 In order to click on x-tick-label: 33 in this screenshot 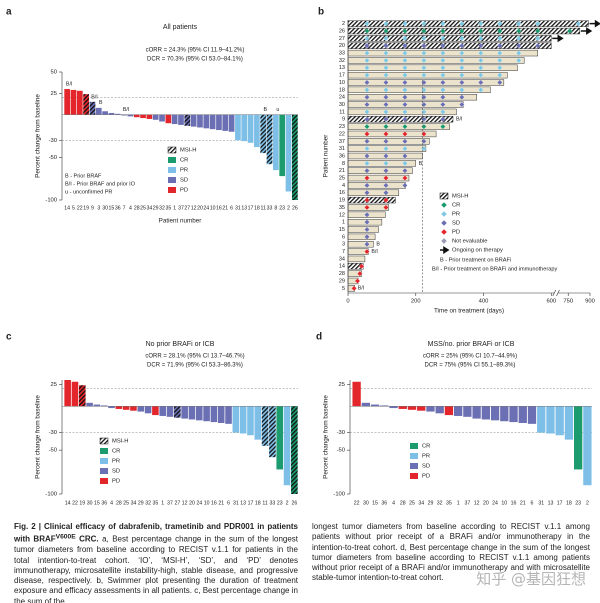, I will do `click(270, 208)`.